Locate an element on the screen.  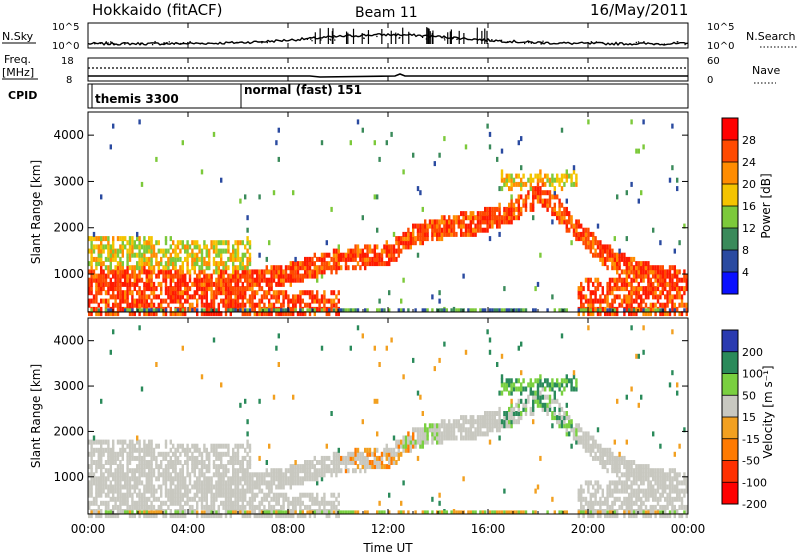
range-tick-label: 2000 is located at coordinates (68, 431).